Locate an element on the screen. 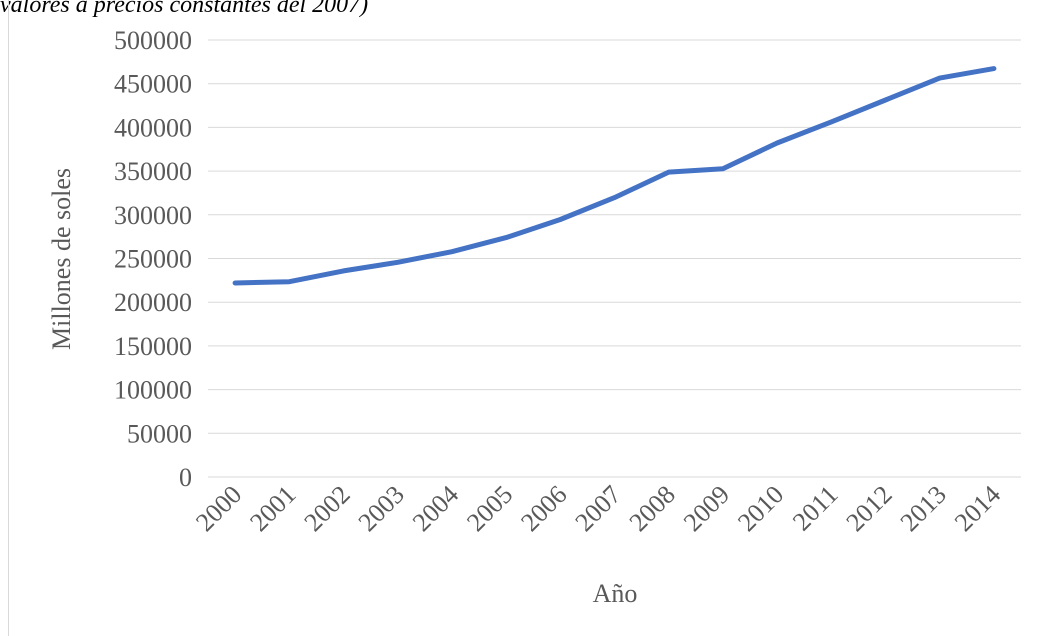  chart-frame-border is located at coordinates (8, 318).